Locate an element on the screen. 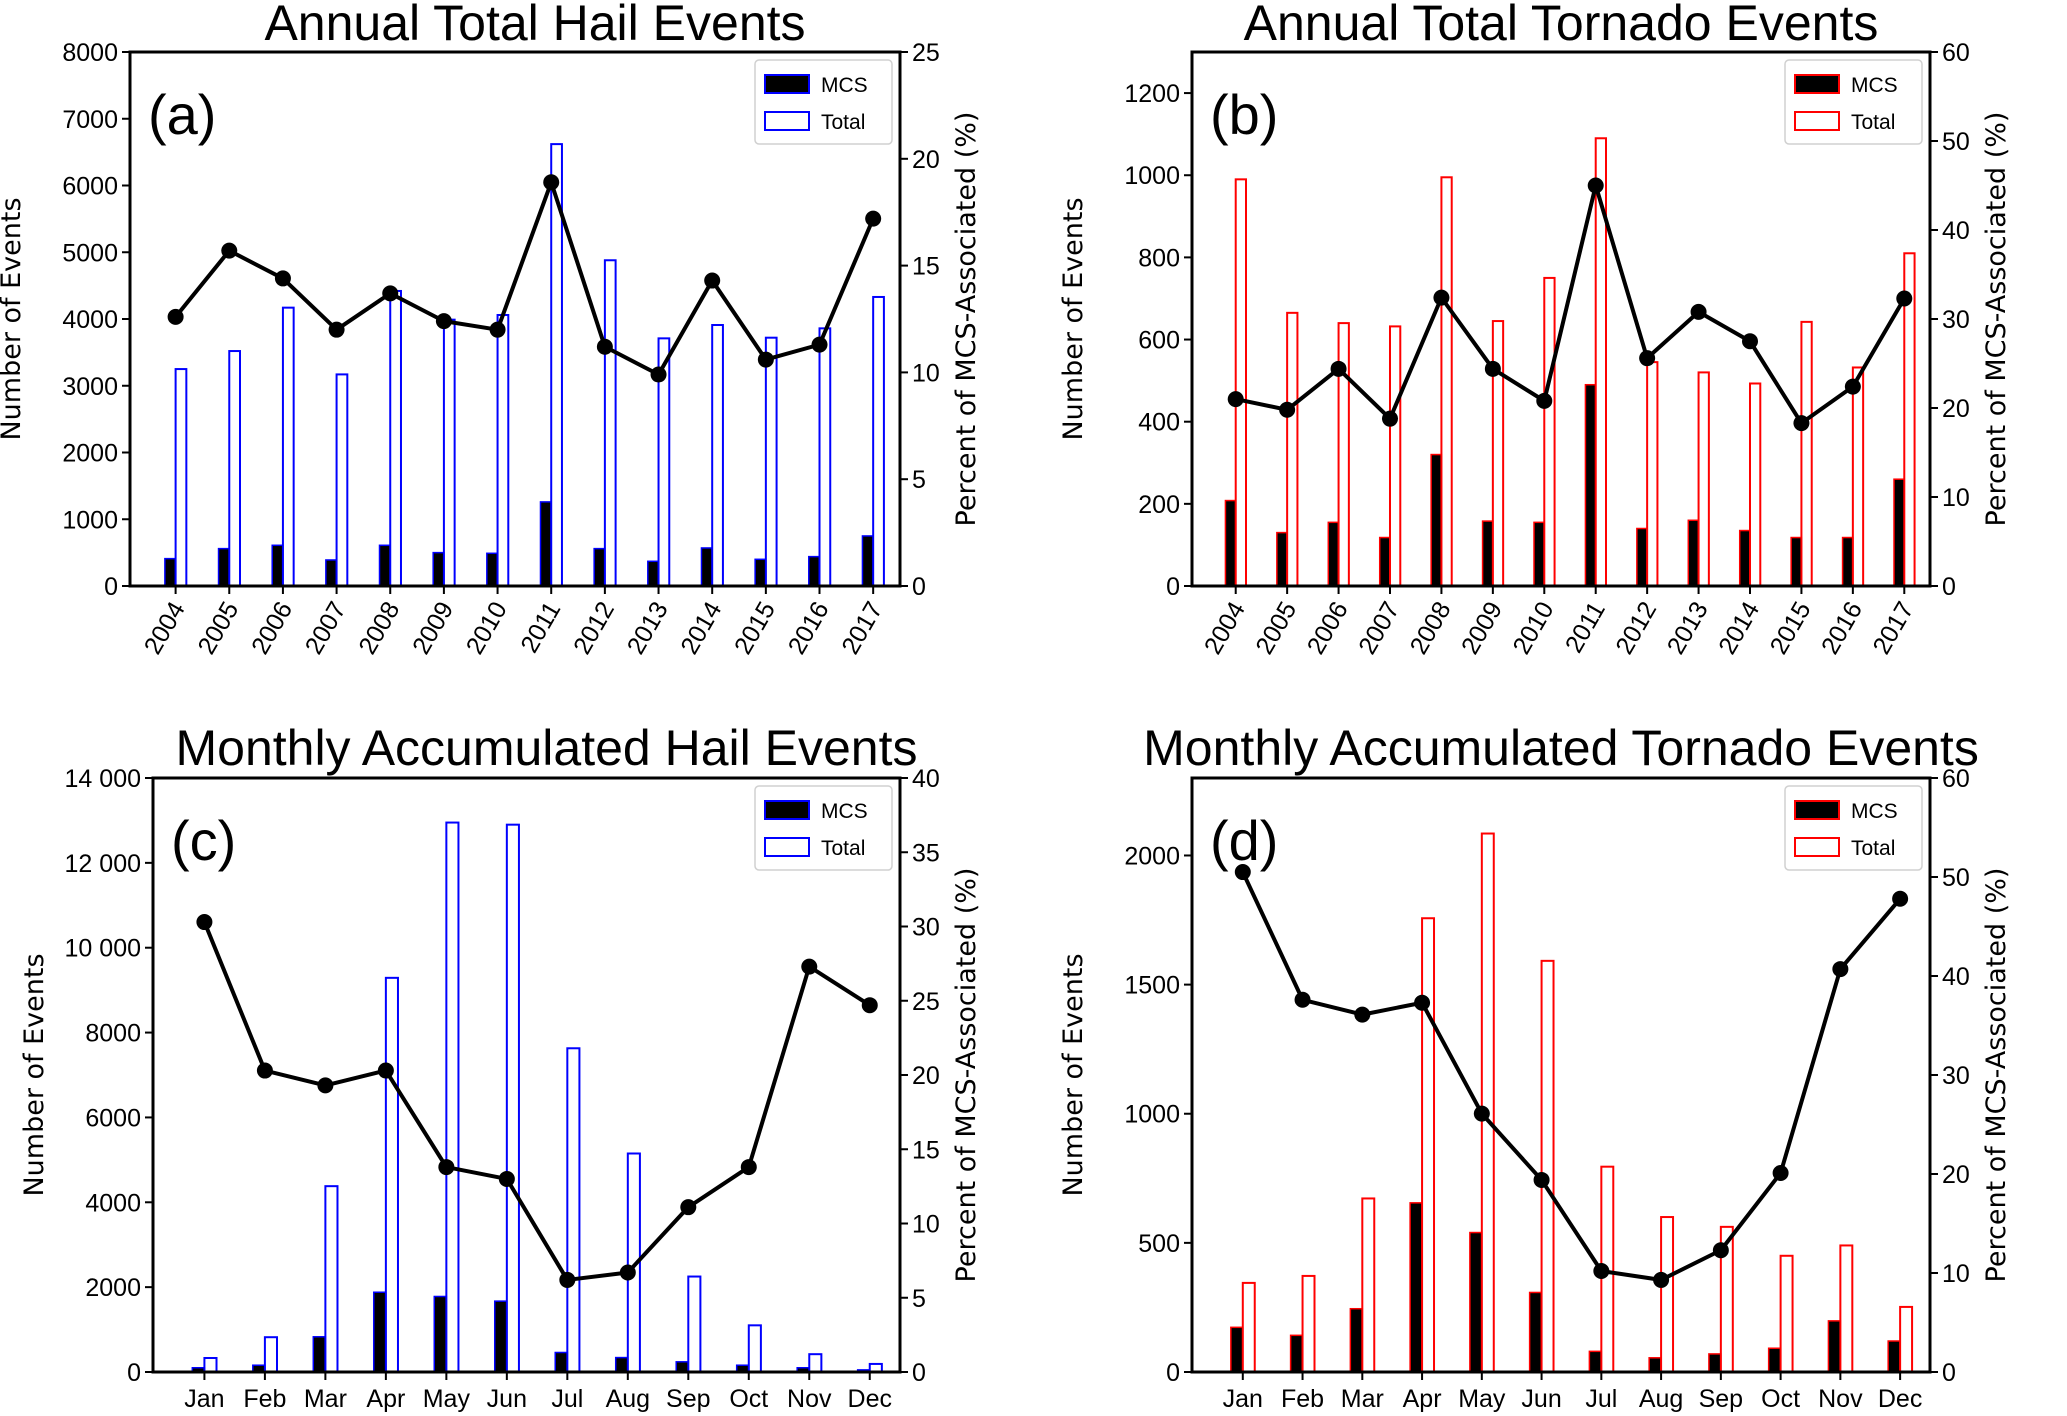 The height and width of the screenshot is (1416, 2067). x-tick-label: 2007 is located at coordinates (1379, 628).